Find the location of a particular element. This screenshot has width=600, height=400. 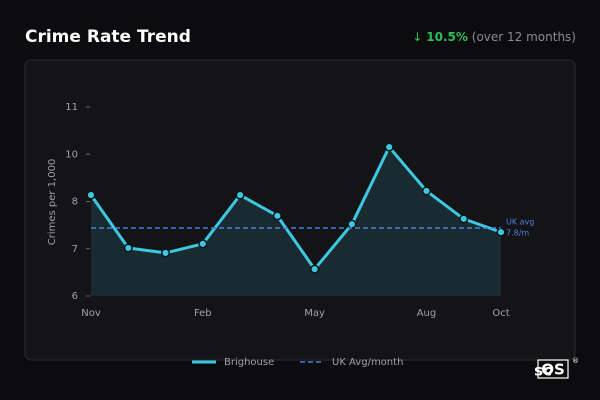

watermark-boxed: OS is located at coordinates (553, 370).